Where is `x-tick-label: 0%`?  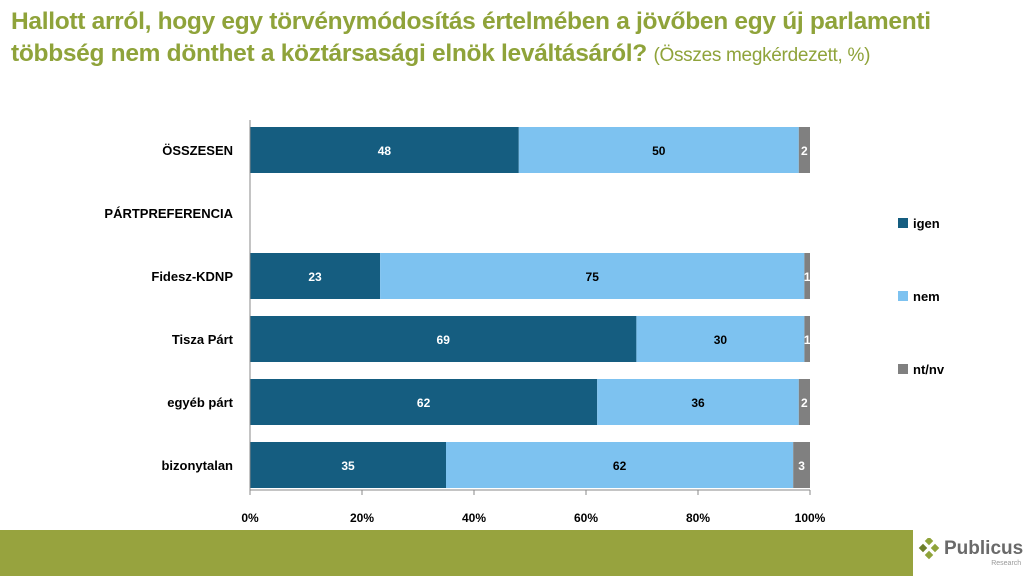
x-tick-label: 0% is located at coordinates (250, 518).